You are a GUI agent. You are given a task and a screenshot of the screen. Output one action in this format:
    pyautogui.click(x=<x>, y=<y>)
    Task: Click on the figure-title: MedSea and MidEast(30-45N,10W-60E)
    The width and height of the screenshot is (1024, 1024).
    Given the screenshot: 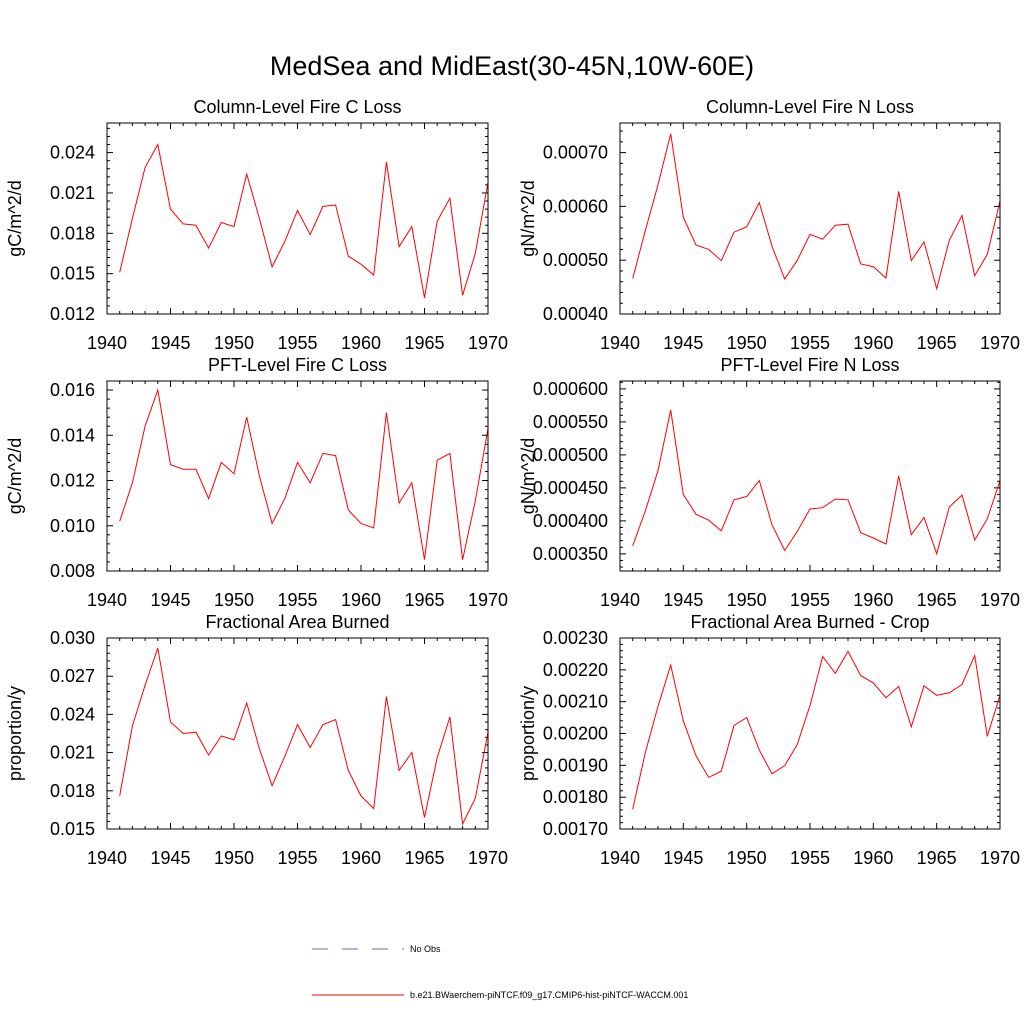 What is the action you would take?
    pyautogui.click(x=512, y=66)
    